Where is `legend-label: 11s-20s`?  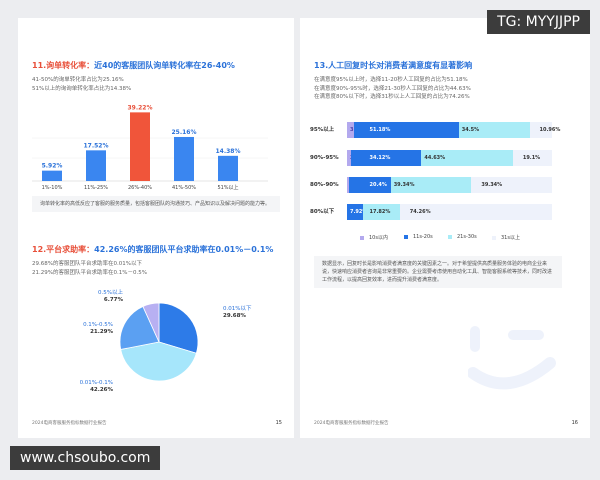 legend-label: 11s-20s is located at coordinates (423, 237).